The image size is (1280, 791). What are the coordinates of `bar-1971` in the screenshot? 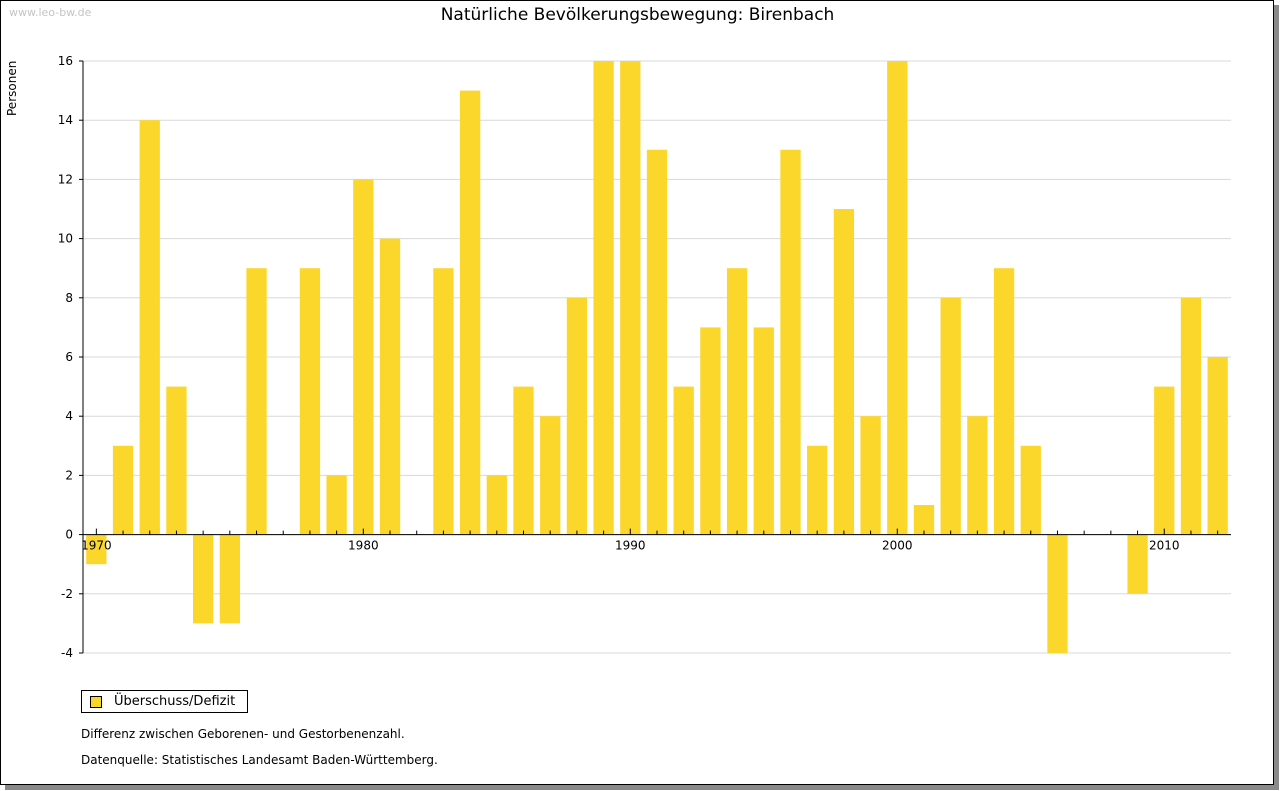 It's located at (123, 490).